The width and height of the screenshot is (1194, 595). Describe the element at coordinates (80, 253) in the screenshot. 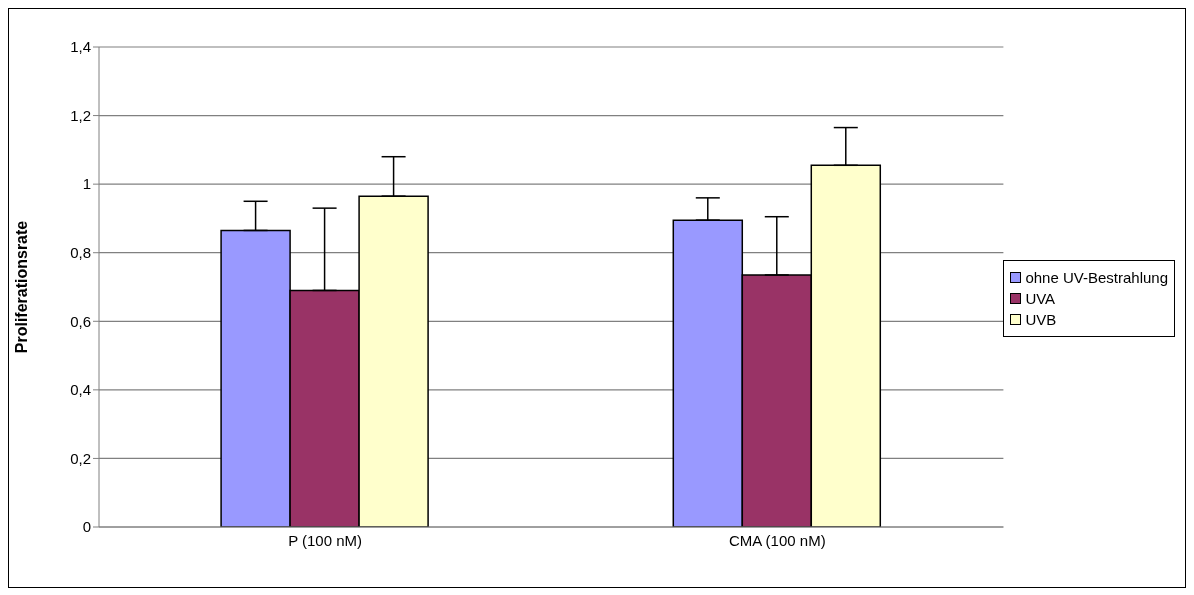

I see `y-tick-label: 0,8` at that location.